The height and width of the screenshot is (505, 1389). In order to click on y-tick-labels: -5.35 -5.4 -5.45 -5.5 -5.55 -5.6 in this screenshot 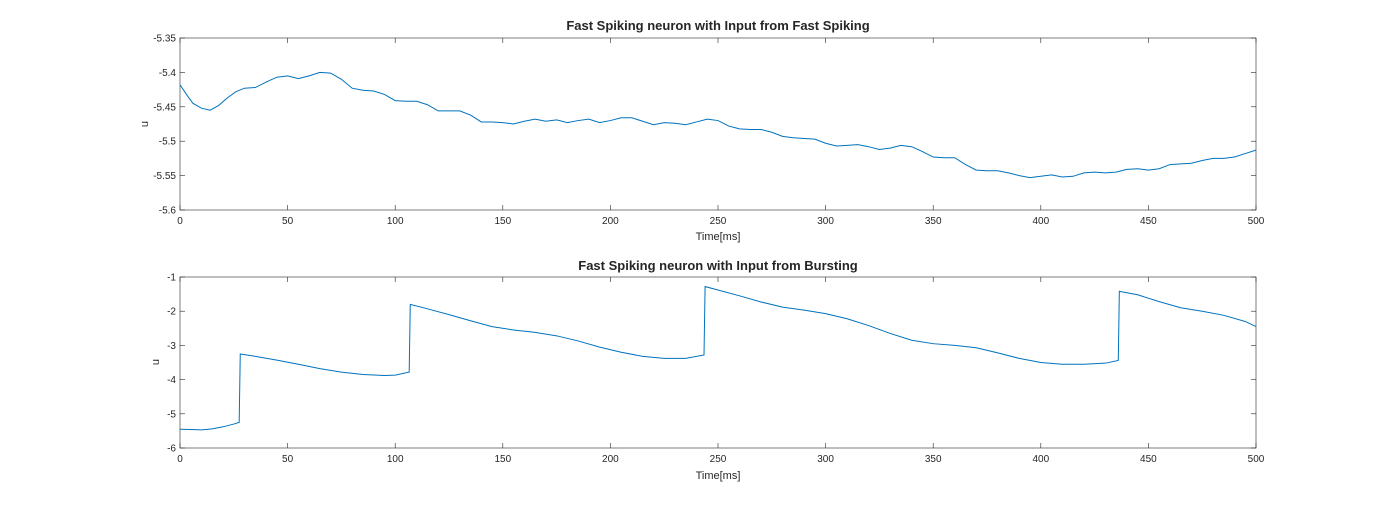, I will do `click(164, 125)`.